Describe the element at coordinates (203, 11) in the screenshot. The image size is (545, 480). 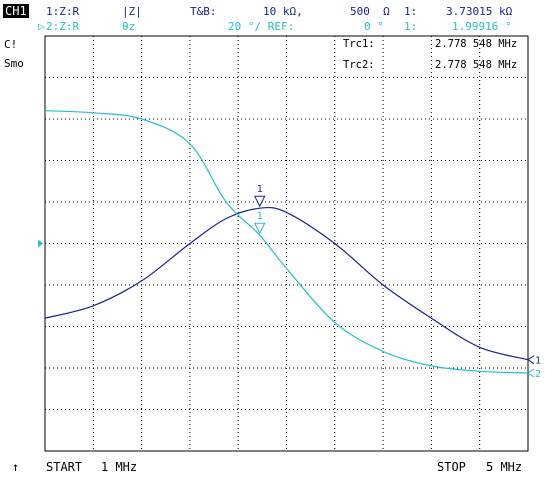
I see `trace1-scale-label: T&B:` at that location.